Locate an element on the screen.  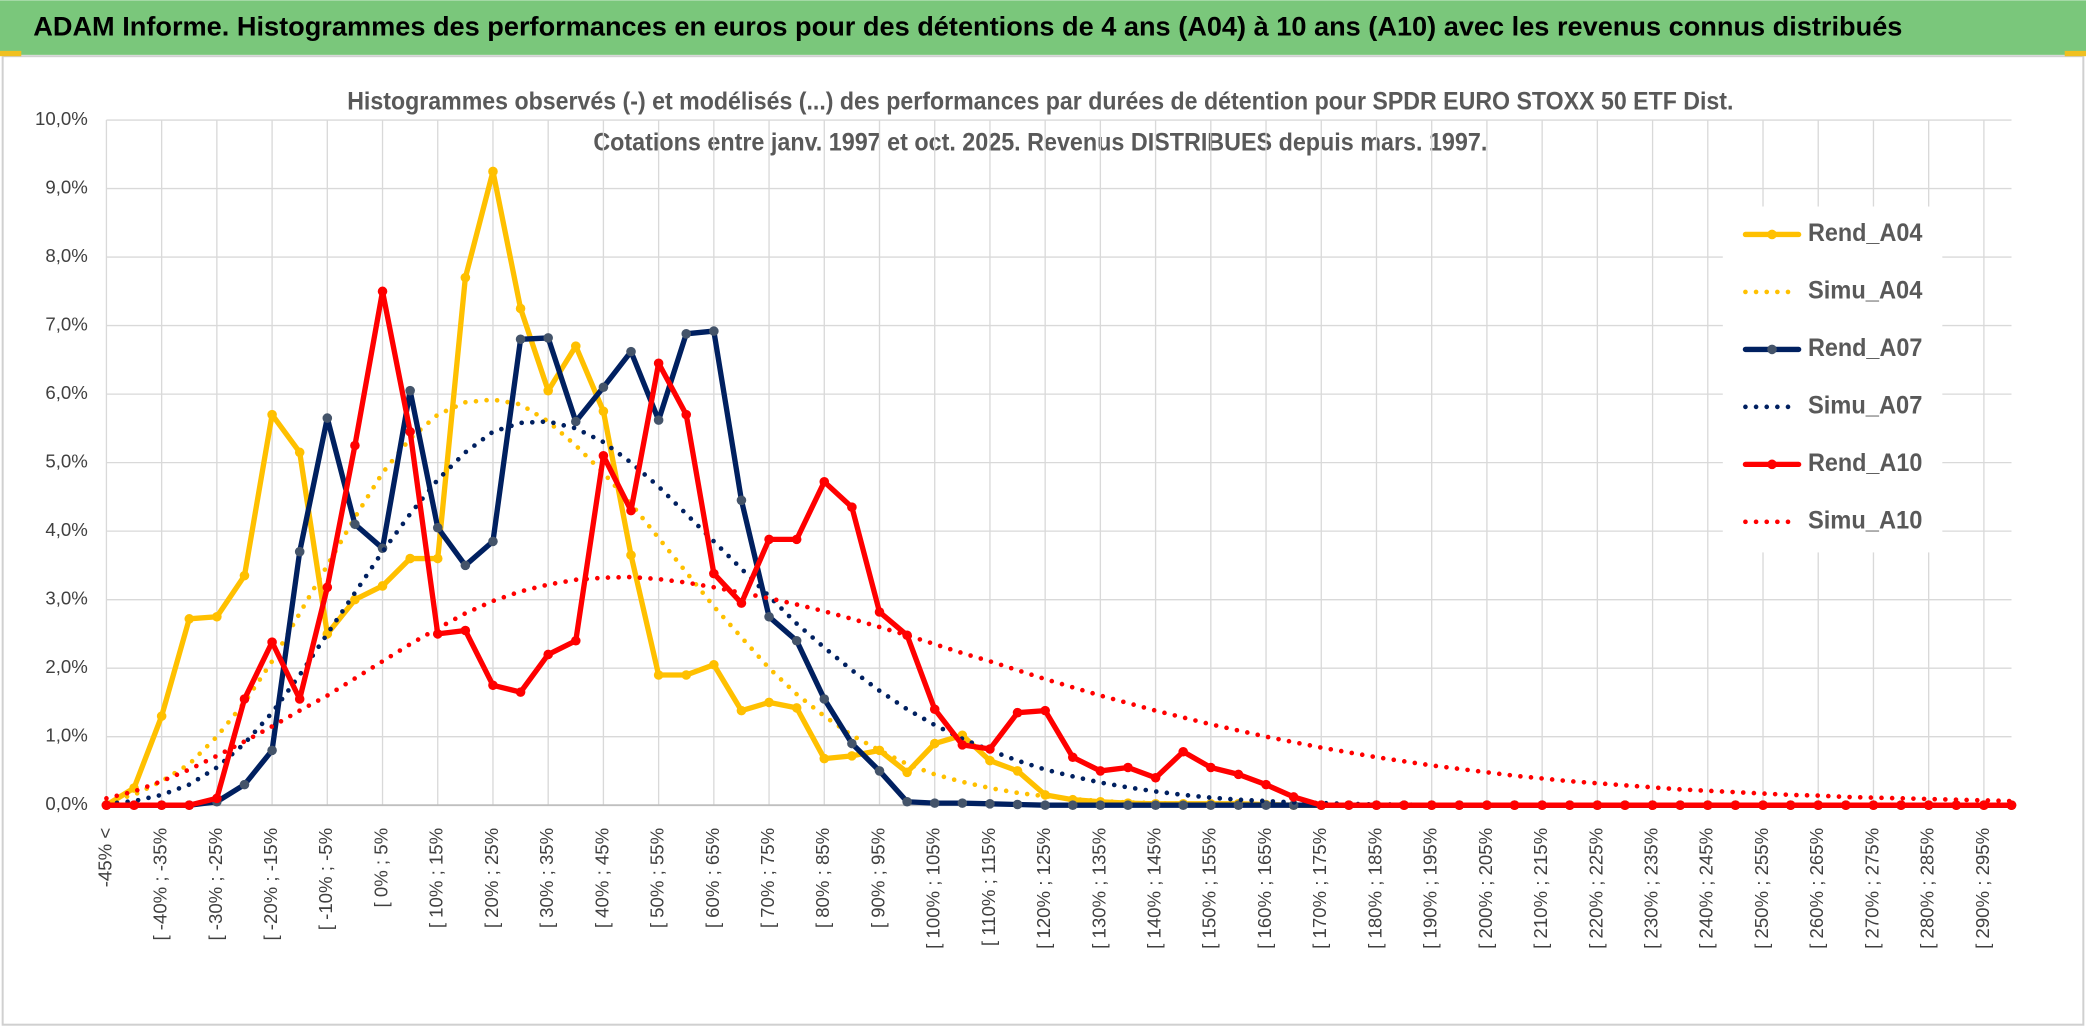
y-tick-label: 5,0% is located at coordinates (66, 461).